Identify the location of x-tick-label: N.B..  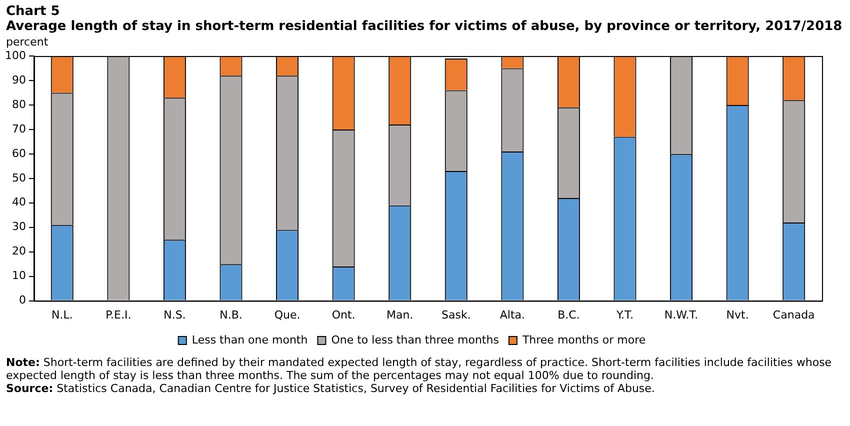
(231, 315).